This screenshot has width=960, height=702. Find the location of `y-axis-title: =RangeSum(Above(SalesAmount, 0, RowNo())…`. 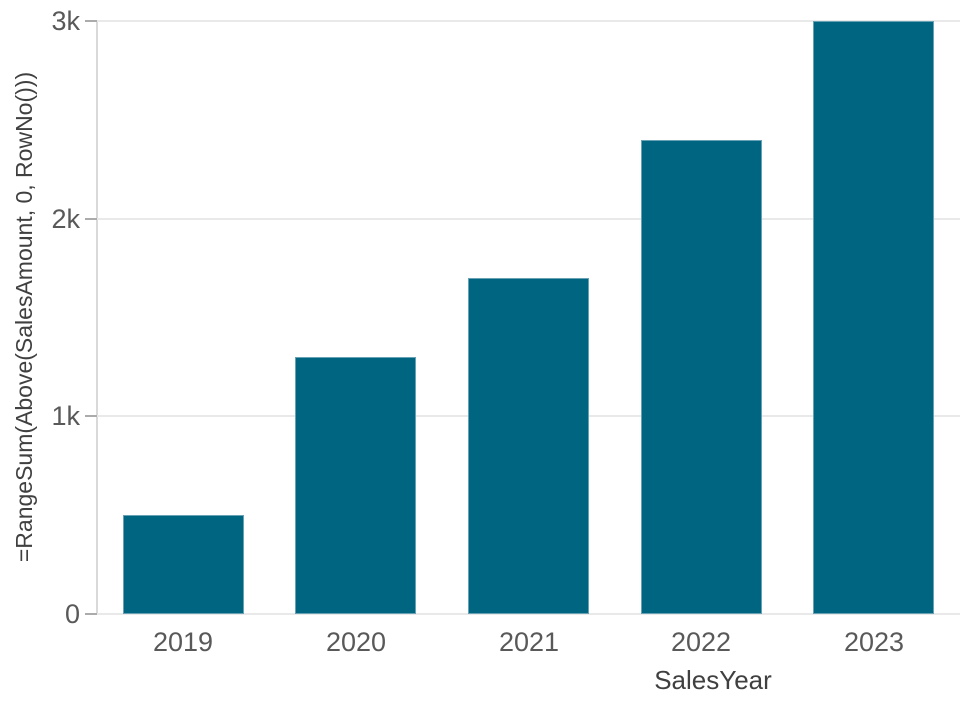

y-axis-title: =RangeSum(Above(SalesAmount, 0, RowNo())… is located at coordinates (24, 317).